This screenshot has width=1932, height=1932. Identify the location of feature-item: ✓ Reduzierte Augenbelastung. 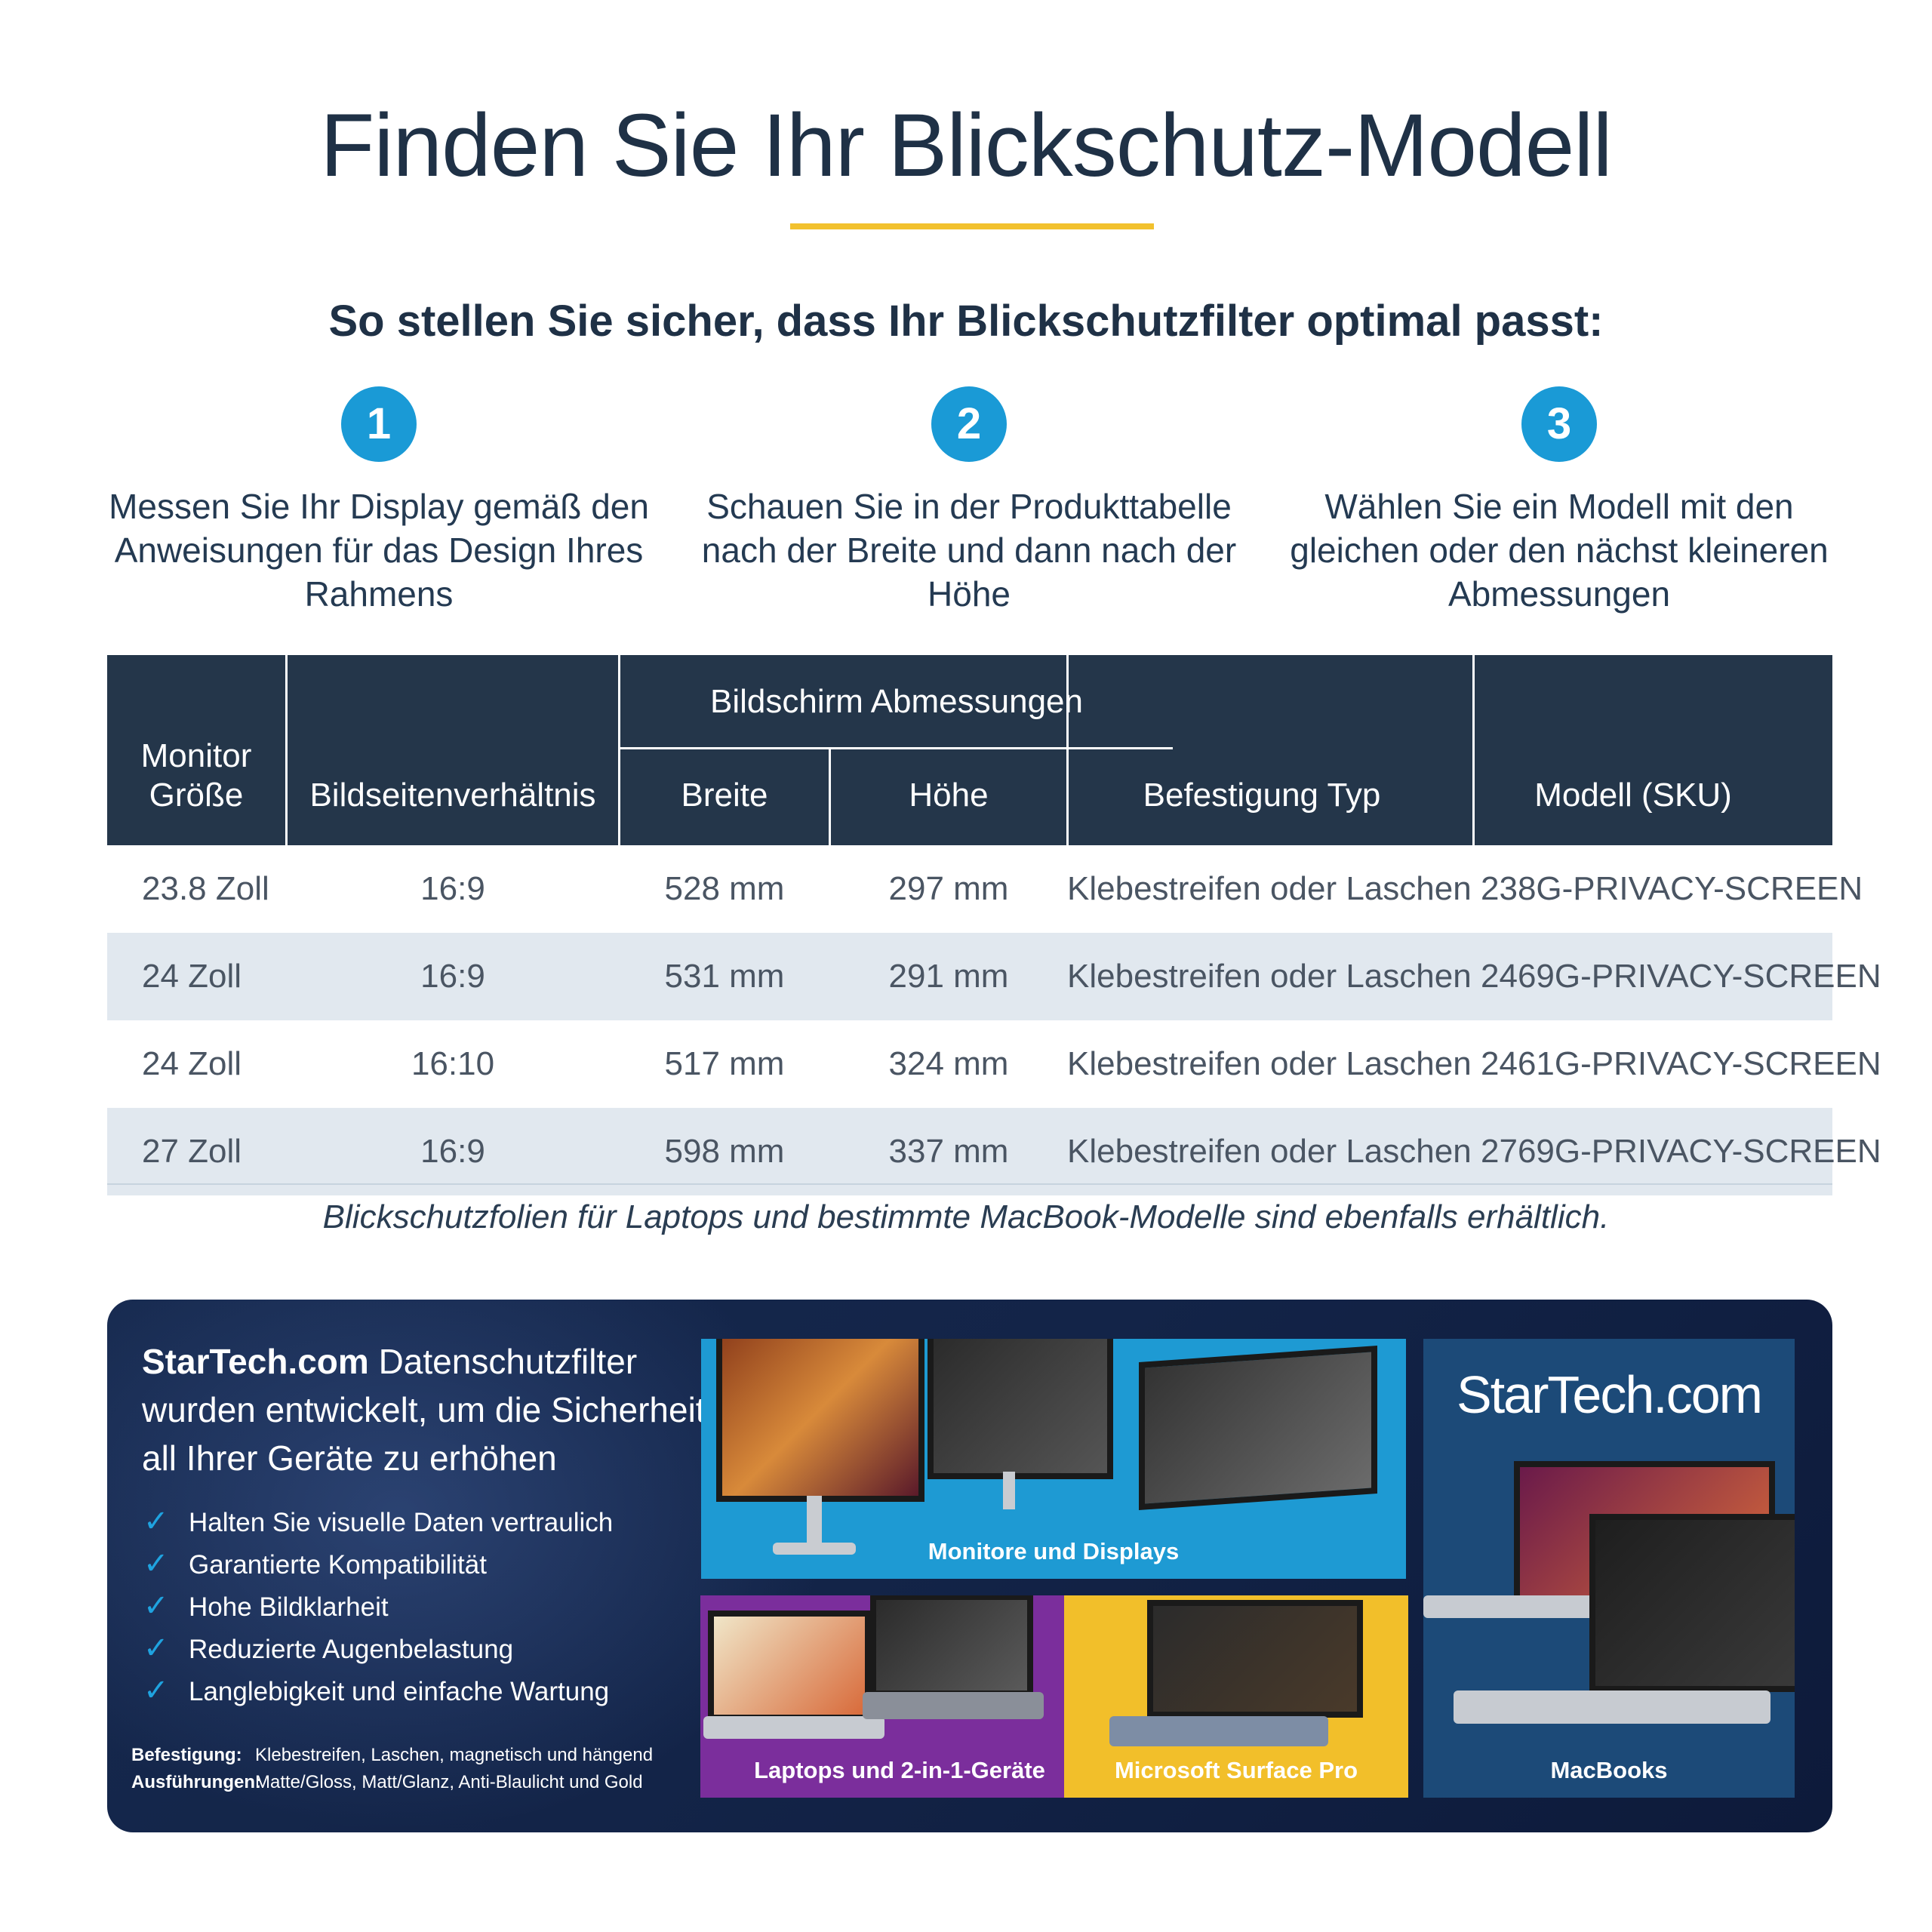
(328, 1648).